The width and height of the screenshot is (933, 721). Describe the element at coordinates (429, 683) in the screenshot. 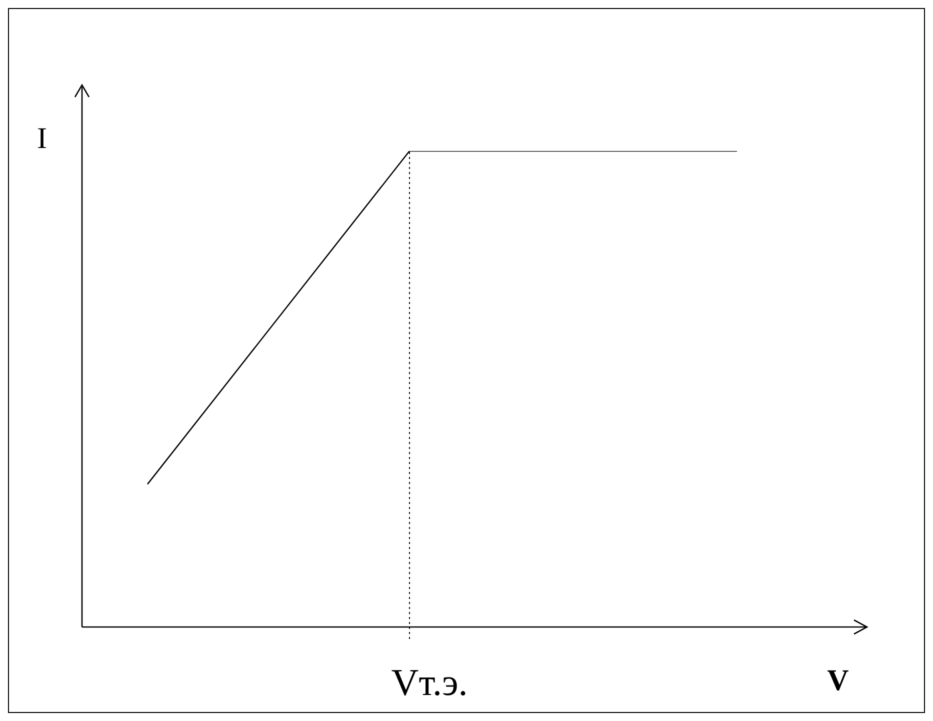

I see `text: Vт.э.` at that location.